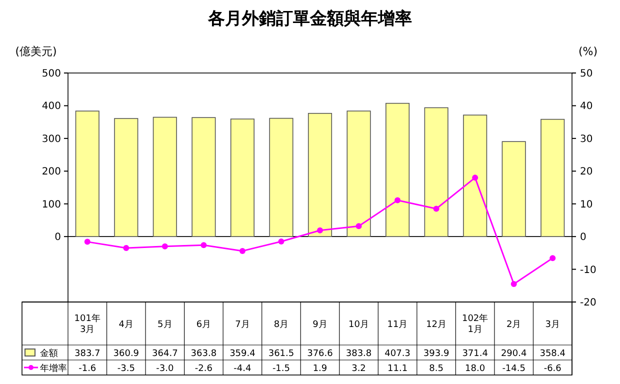 Image resolution: width=620 pixels, height=384 pixels. I want to click on data-label: 8.5, so click(436, 369).